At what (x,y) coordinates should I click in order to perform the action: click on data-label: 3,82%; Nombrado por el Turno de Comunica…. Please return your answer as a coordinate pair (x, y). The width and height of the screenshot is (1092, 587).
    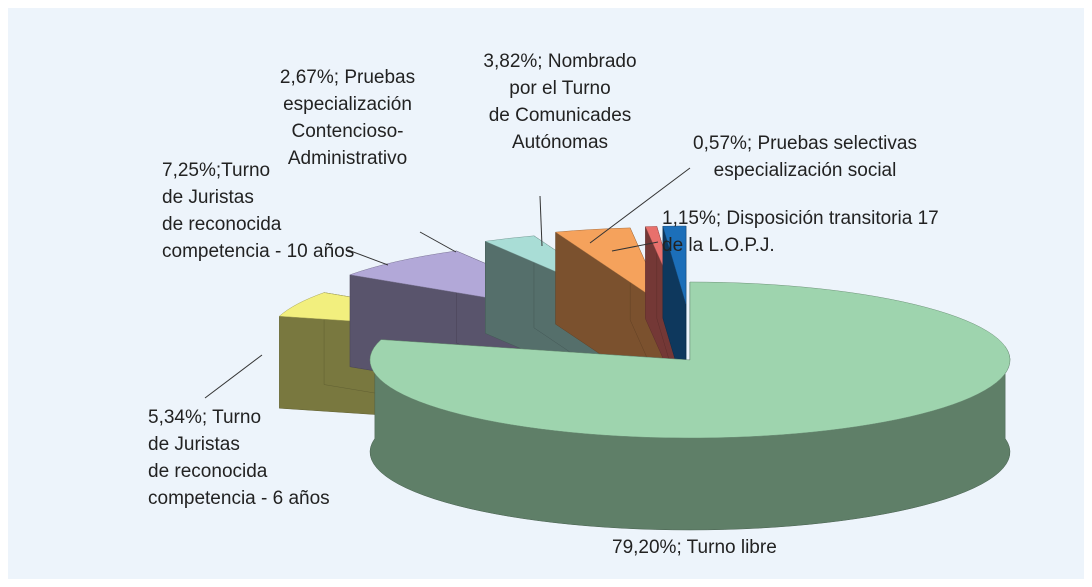
    Looking at the image, I should click on (560, 102).